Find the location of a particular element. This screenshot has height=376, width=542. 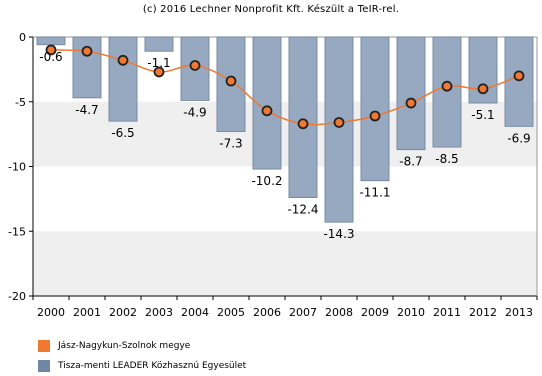

y-tick-label: -5 is located at coordinates (20, 102).